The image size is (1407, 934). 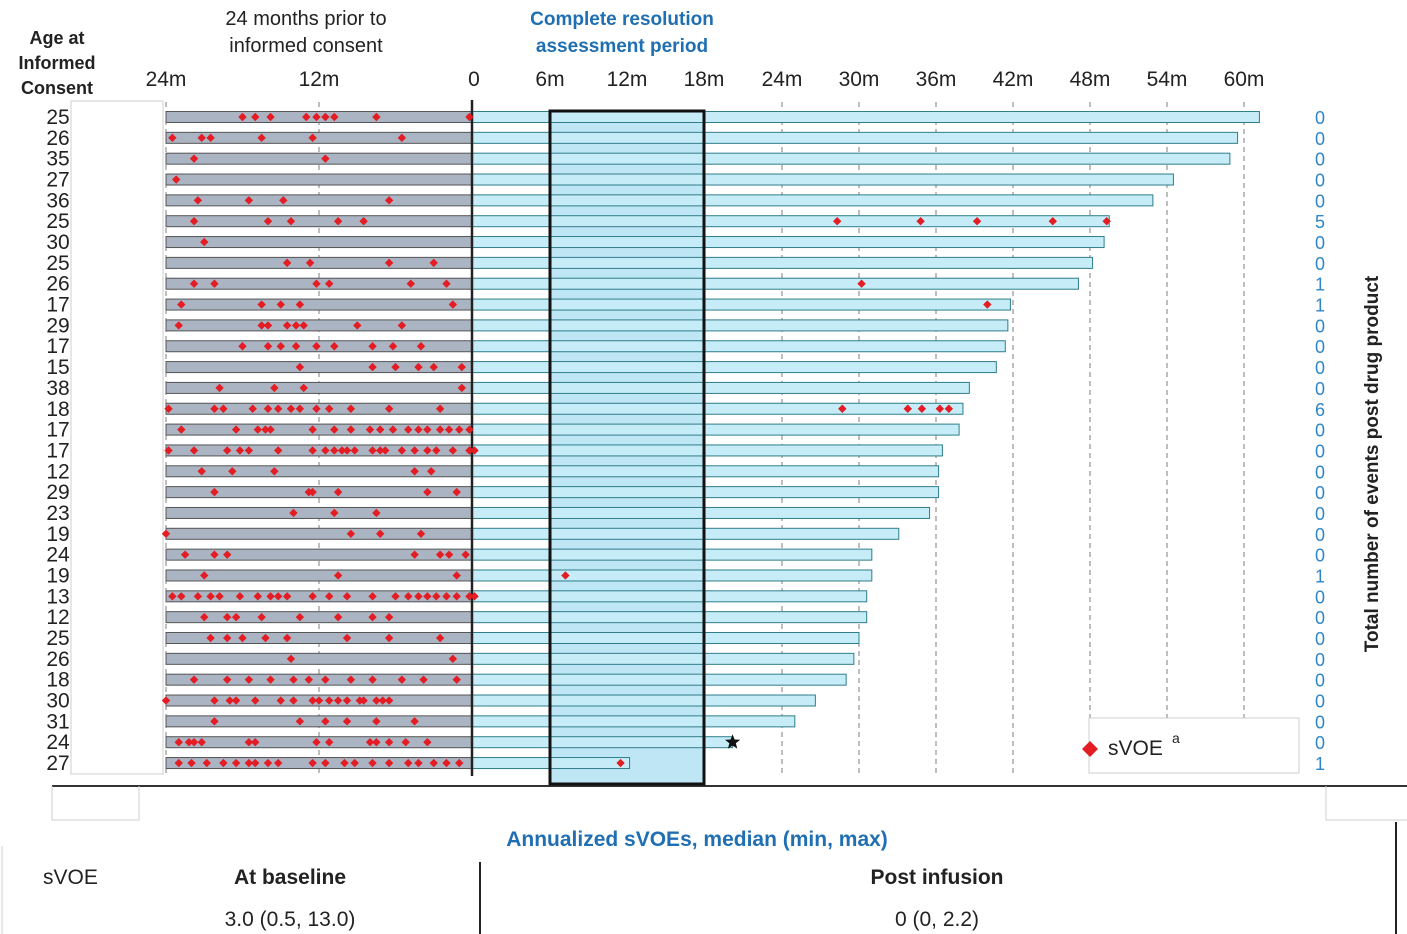 I want to click on post-tick-label: 60m, so click(x=1244, y=79).